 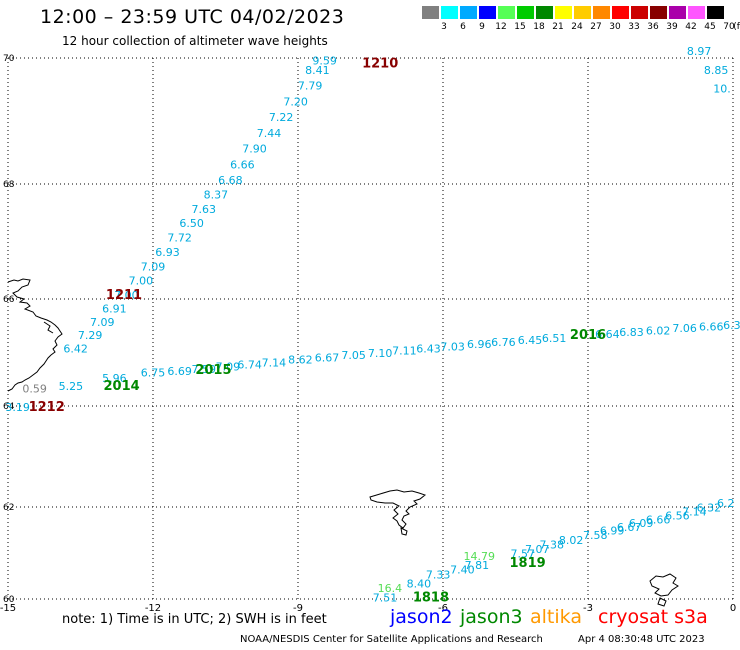 I want to click on page-title: 12:00 – 23:59 UTC 04/02/2023, so click(x=192, y=17).